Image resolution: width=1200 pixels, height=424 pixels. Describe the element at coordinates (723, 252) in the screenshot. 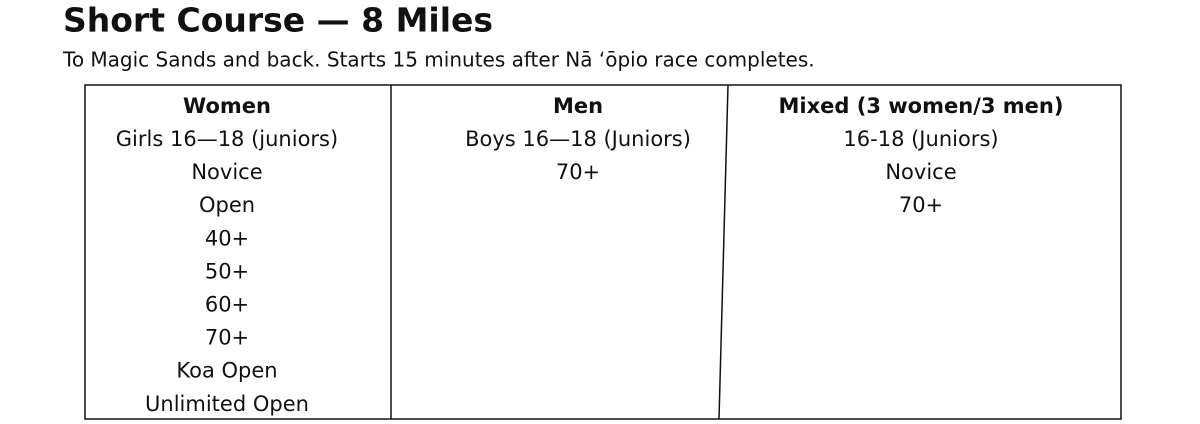

I see `column-divider` at that location.